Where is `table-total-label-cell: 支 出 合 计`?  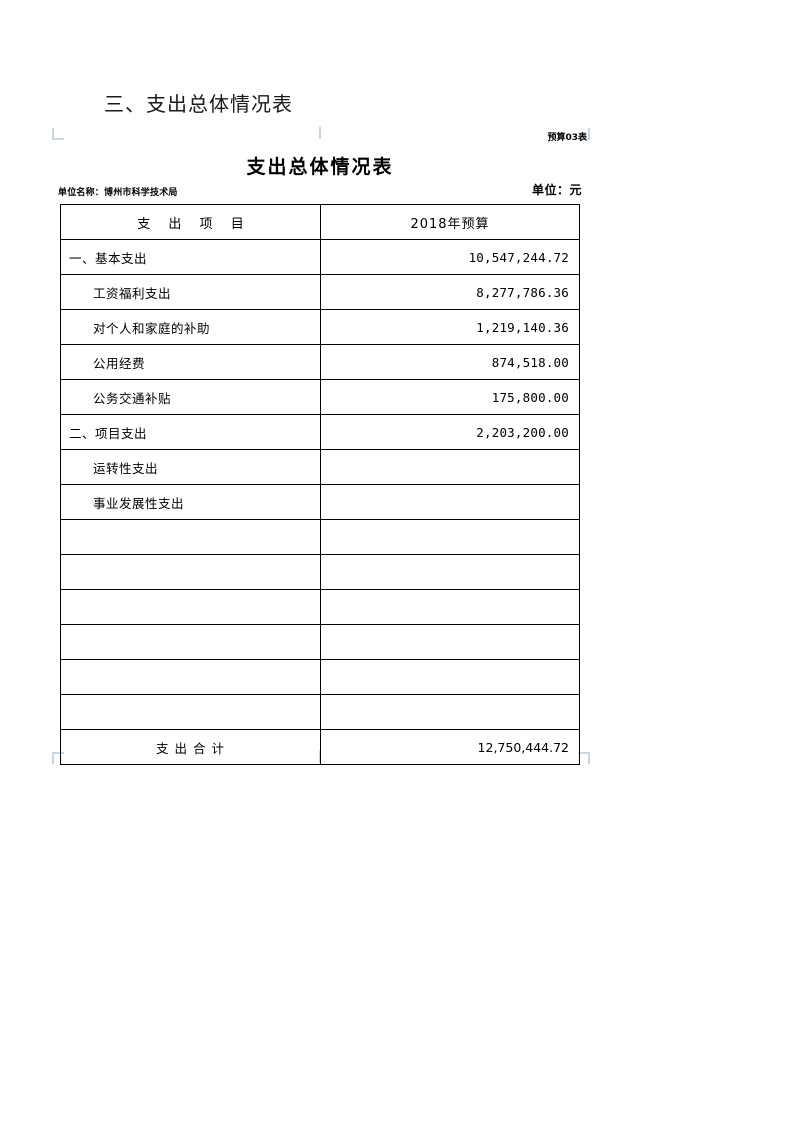 table-total-label-cell: 支 出 合 计 is located at coordinates (190, 747).